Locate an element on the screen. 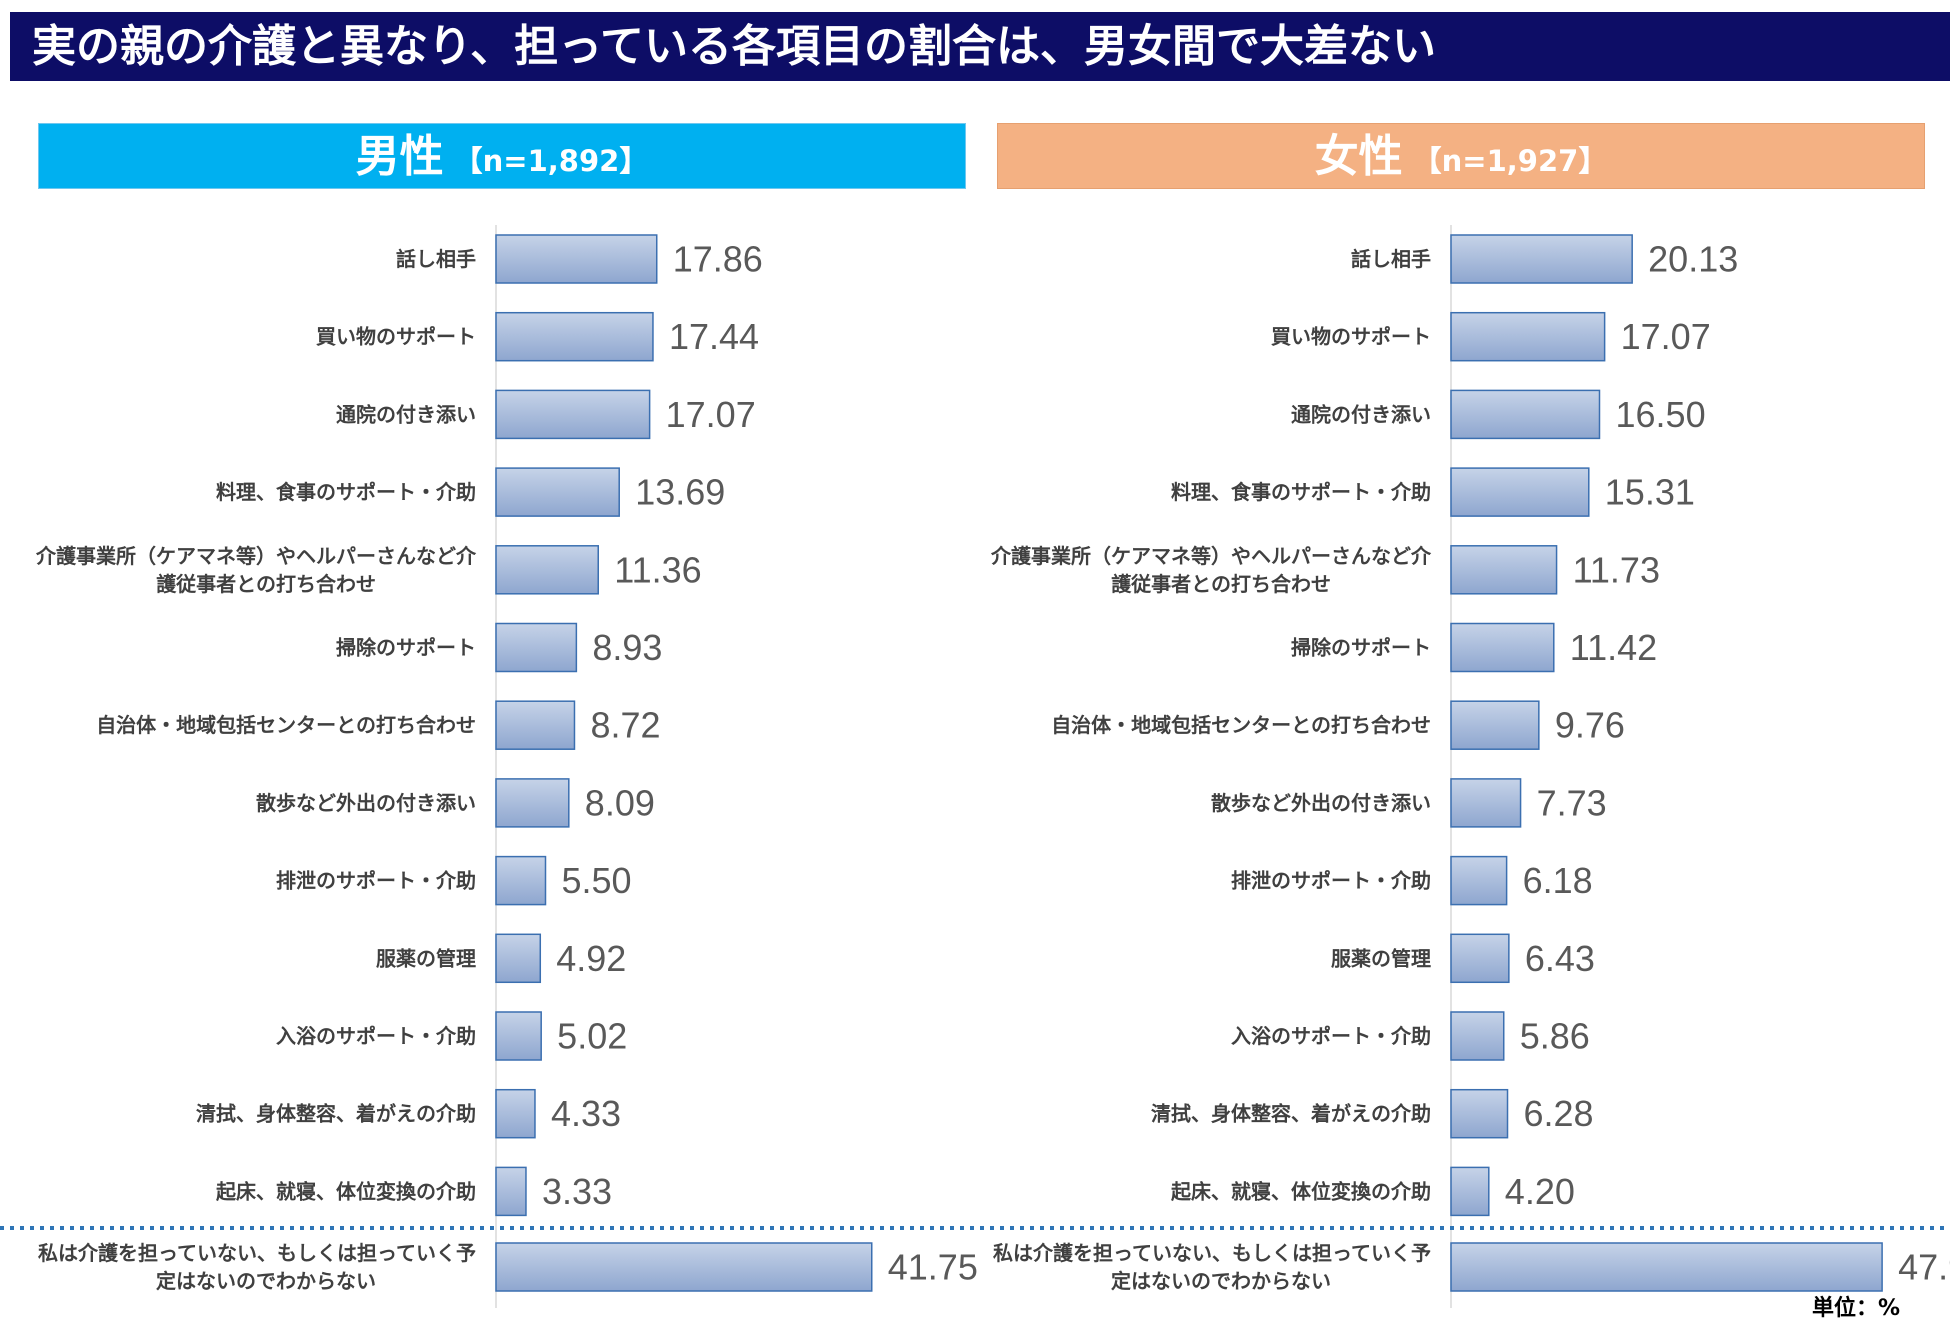 This screenshot has height=1335, width=1950. male-category-label: 服薬の管理 is located at coordinates (426, 958).